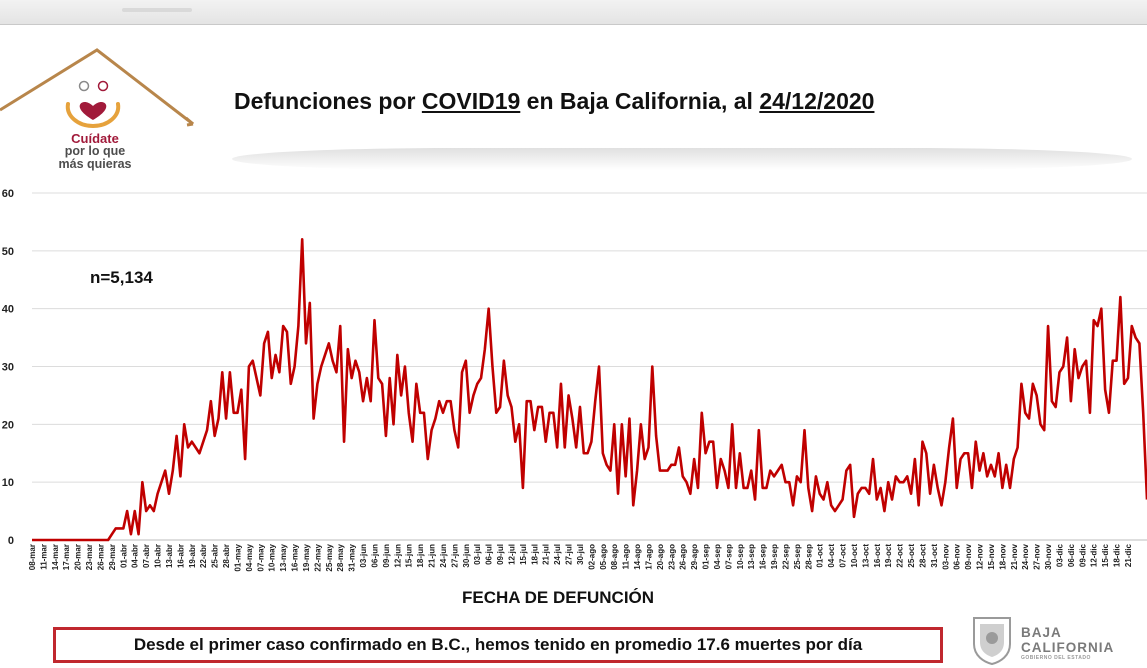 The width and height of the screenshot is (1147, 668). What do you see at coordinates (95, 138) in the screenshot?
I see `logo-line-1: Cuídate` at bounding box center [95, 138].